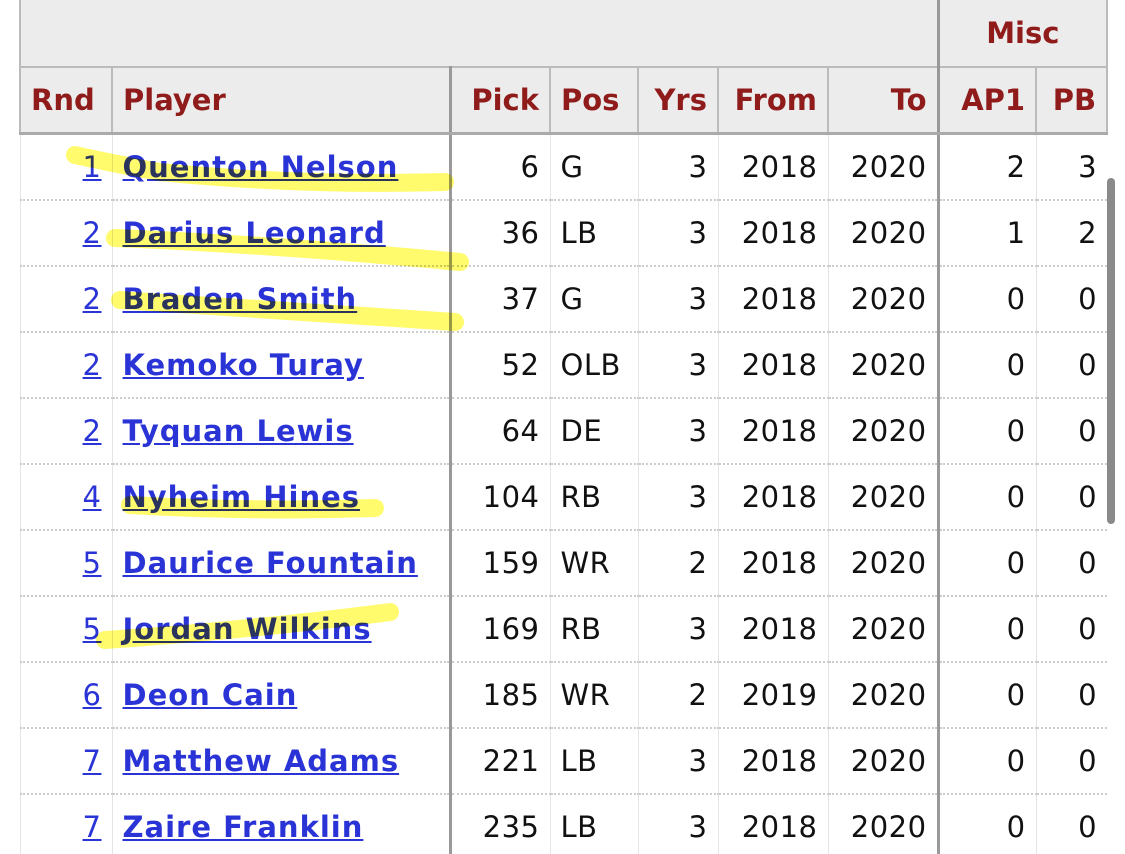 This screenshot has height=854, width=1125. Describe the element at coordinates (92, 695) in the screenshot. I see `round-link: 6` at that location.